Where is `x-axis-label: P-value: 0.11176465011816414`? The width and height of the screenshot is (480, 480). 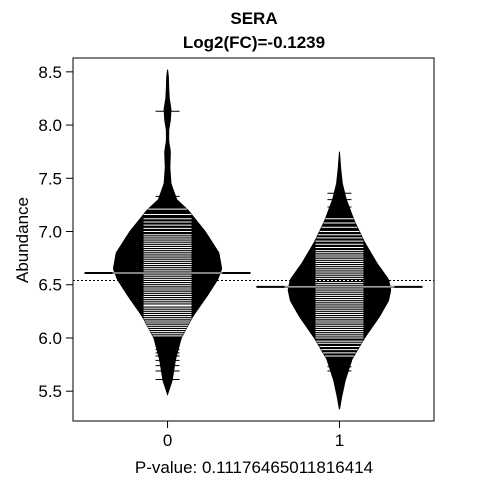 x-axis-label: P-value: 0.11176465011816414 is located at coordinates (254, 467).